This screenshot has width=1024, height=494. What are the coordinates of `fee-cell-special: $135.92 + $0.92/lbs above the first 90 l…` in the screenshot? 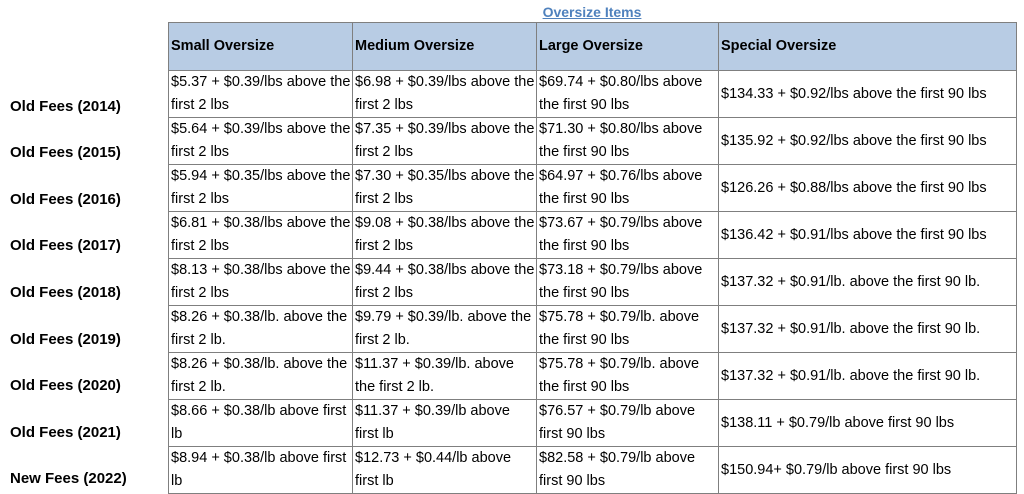 It's located at (867, 141).